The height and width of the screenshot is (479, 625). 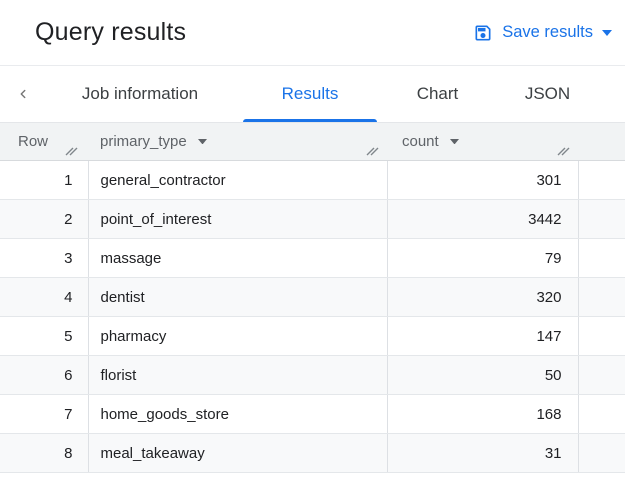 I want to click on table-row: 8 meal_takeaway 31, so click(x=312, y=453).